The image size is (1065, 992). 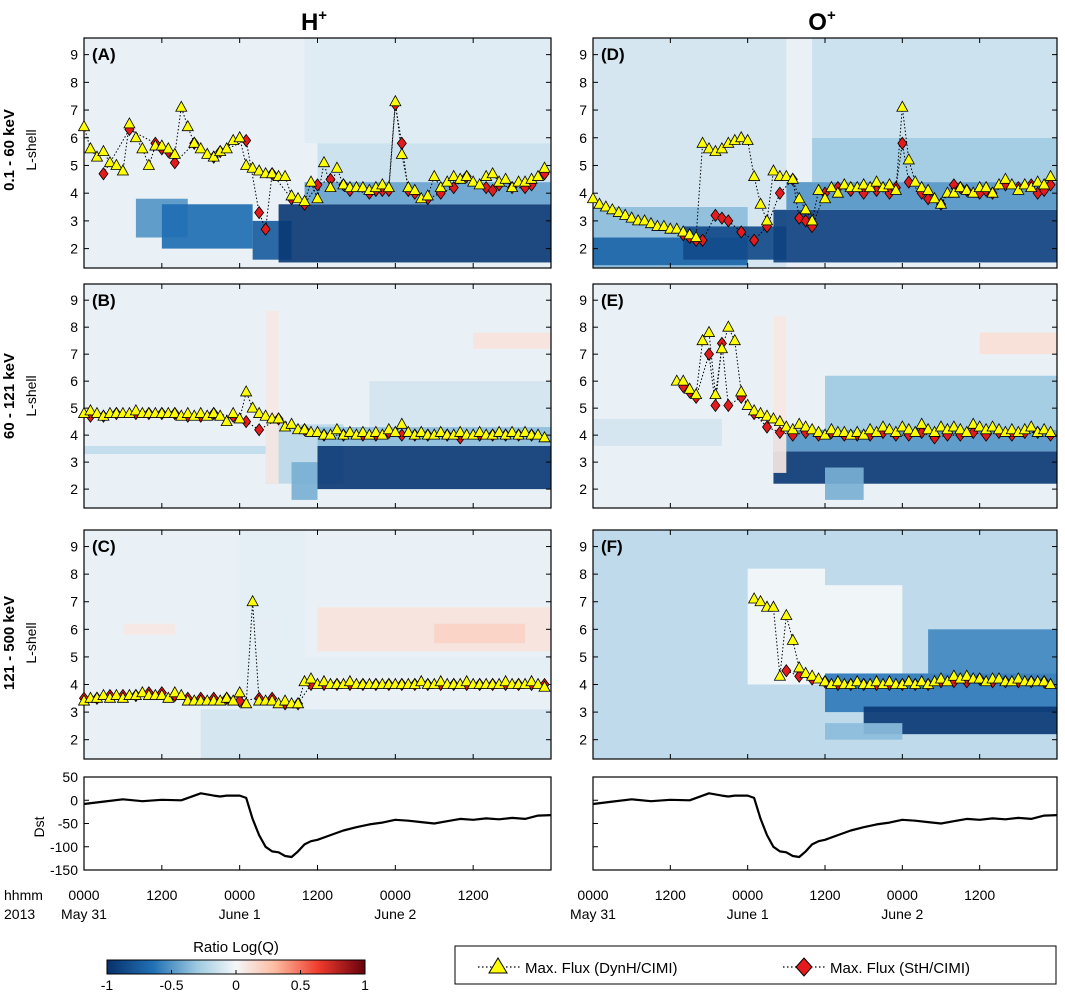 What do you see at coordinates (31, 642) in the screenshot?
I see `svg-text: L-shell` at bounding box center [31, 642].